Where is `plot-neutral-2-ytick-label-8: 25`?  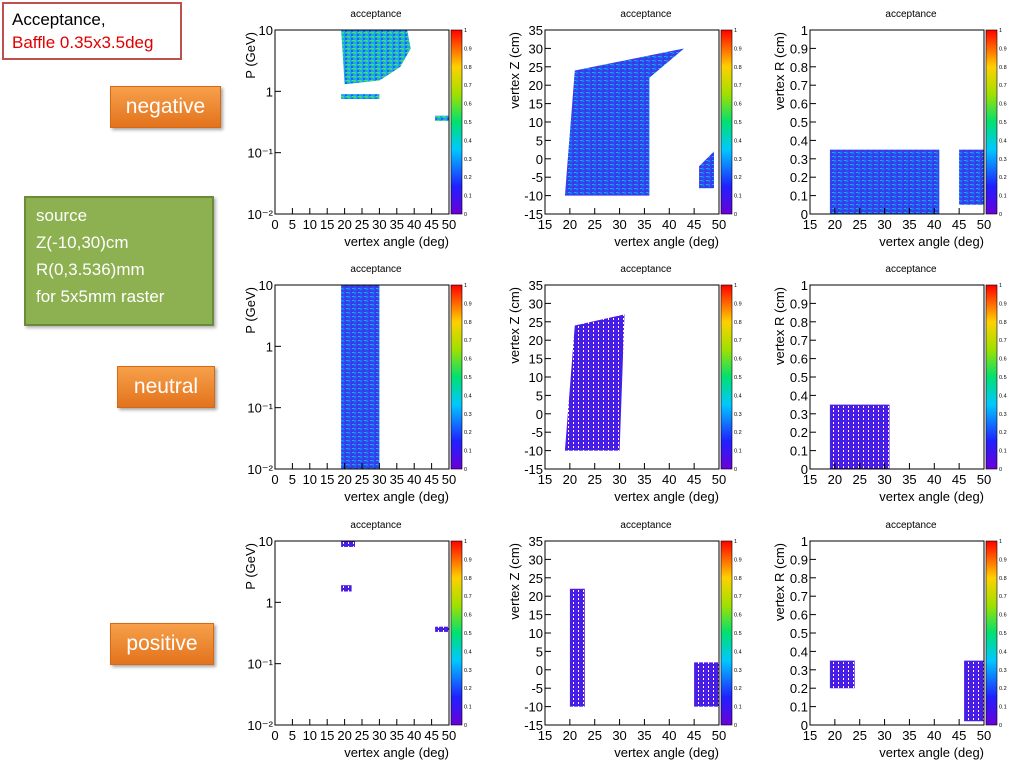 plot-neutral-2-ytick-label-8: 25 is located at coordinates (536, 322).